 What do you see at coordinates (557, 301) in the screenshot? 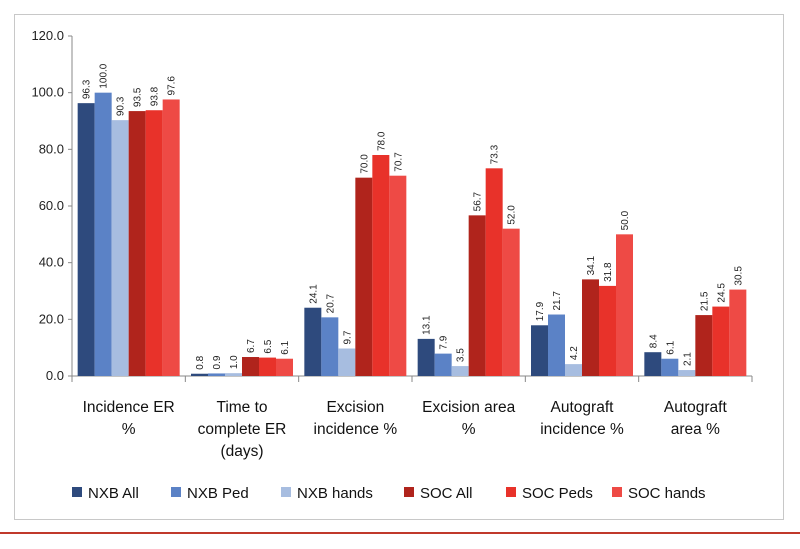
I see `data-label: 21.7` at bounding box center [557, 301].